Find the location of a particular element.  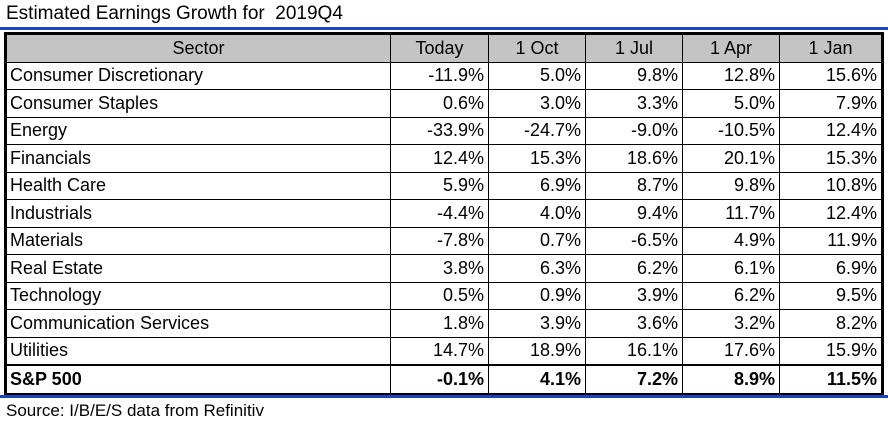

value-cell: -6.5% is located at coordinates (634, 240).